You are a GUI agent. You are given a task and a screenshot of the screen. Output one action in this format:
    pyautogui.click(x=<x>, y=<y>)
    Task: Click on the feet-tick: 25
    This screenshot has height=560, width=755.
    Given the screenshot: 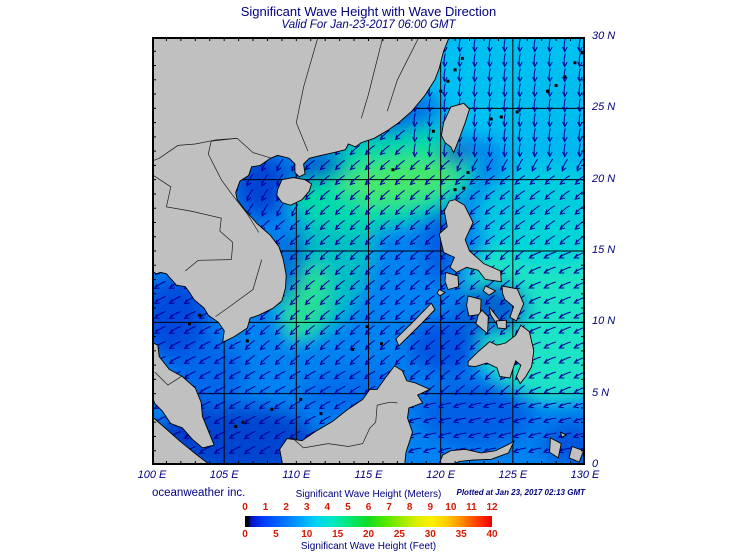 What is the action you would take?
    pyautogui.click(x=399, y=534)
    